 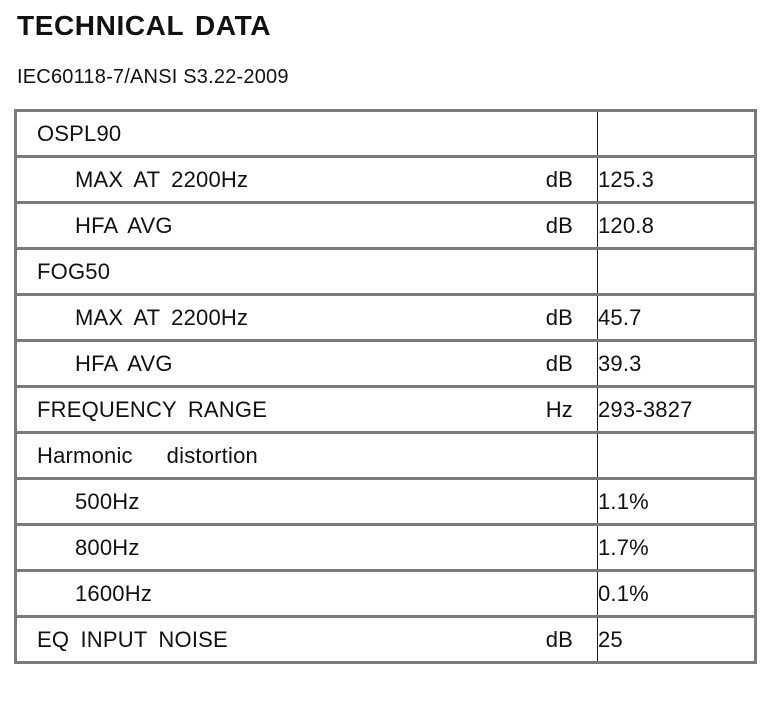 I want to click on row-label: 500Hz, so click(x=107, y=501).